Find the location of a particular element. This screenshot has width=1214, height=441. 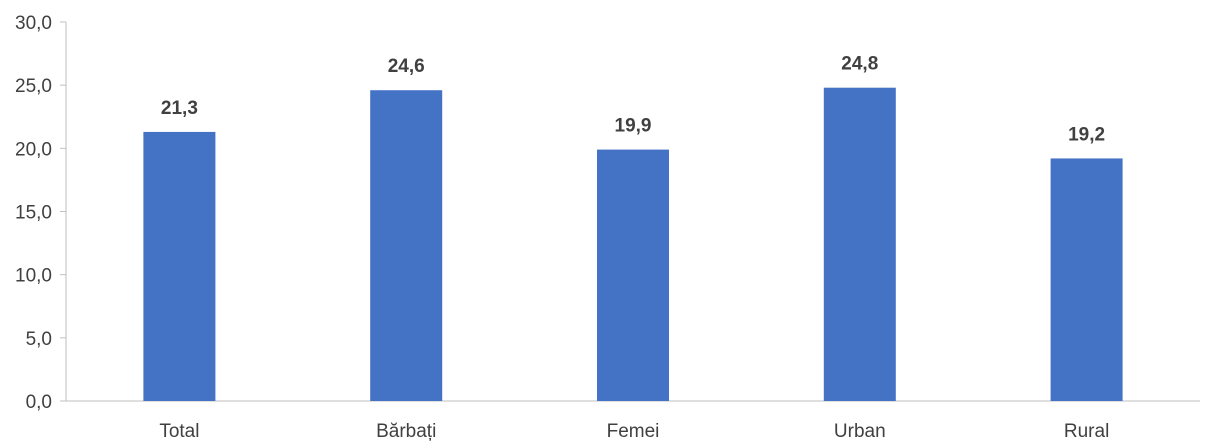

category-label: Bărbați is located at coordinates (406, 431).